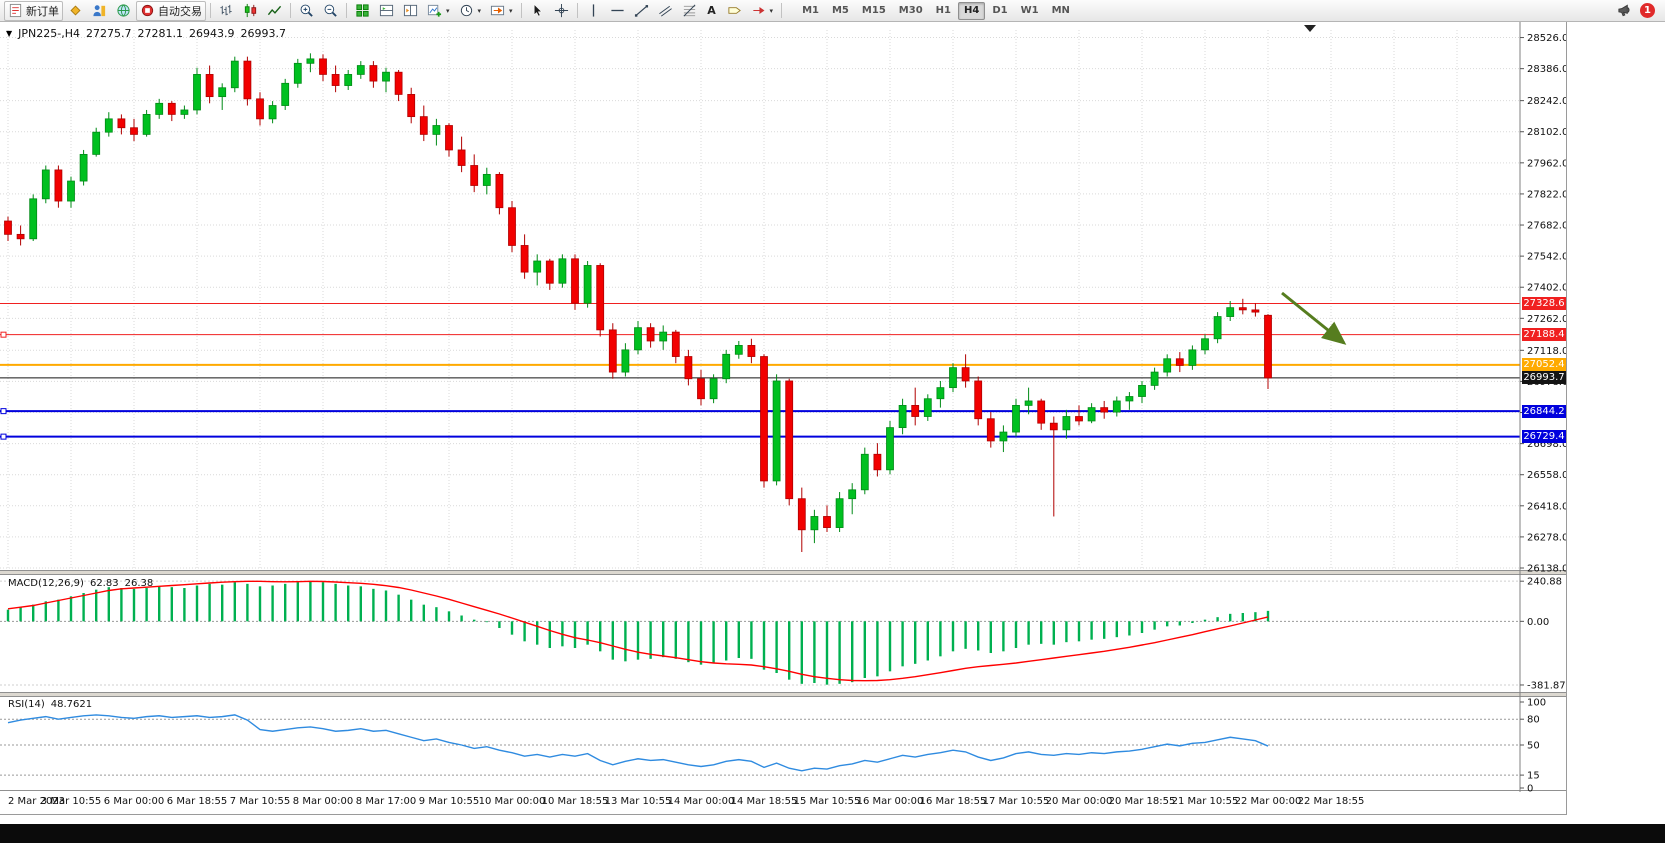  What do you see at coordinates (971, 10) in the screenshot?
I see `tf-h4-button: H4` at bounding box center [971, 10].